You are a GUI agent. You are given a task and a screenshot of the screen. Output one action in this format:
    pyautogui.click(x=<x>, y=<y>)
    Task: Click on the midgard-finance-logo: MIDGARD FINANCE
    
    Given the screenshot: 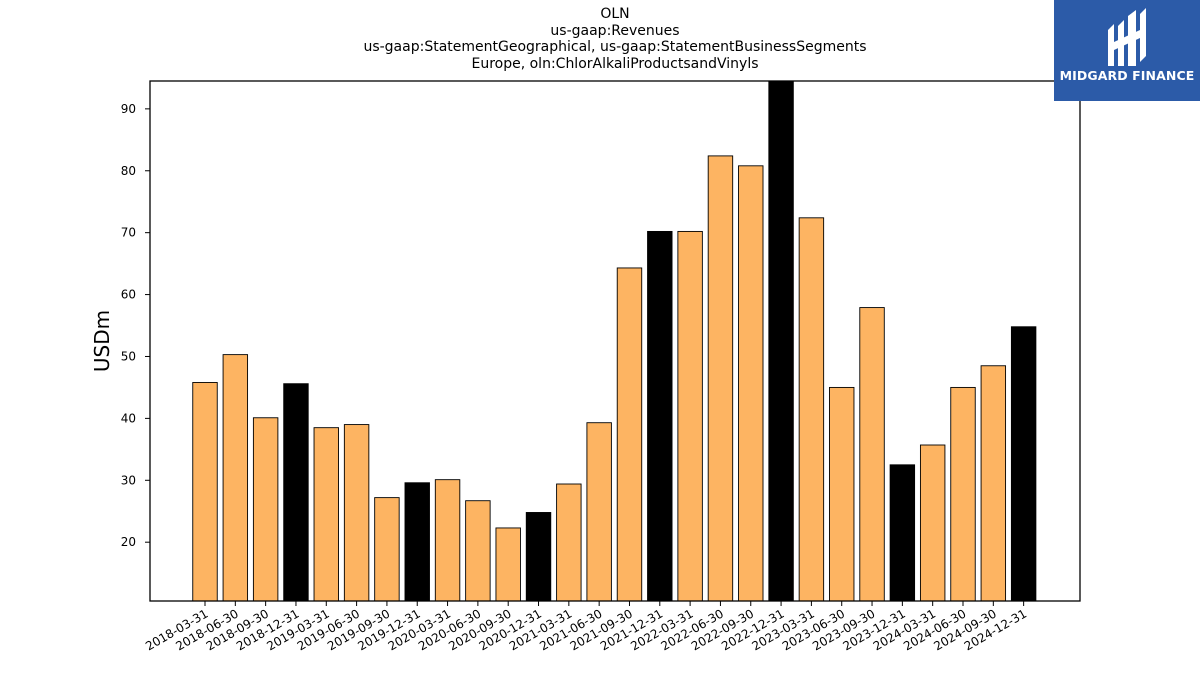 What is the action you would take?
    pyautogui.click(x=1127, y=50)
    